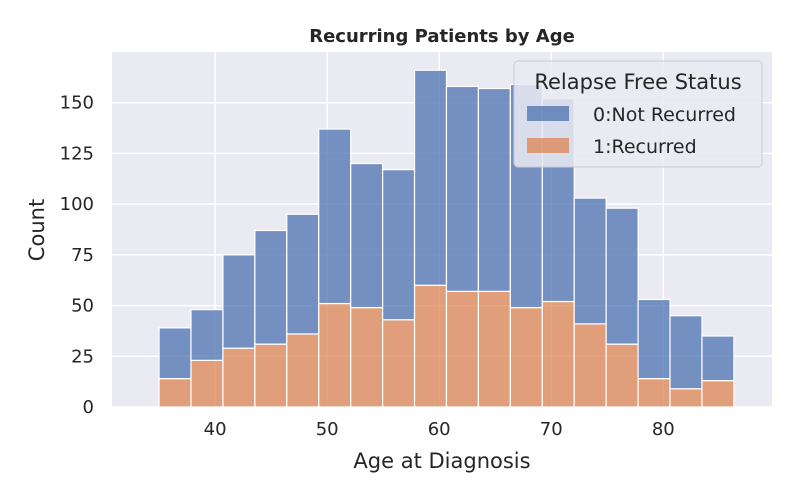 This screenshot has height=500, width=800. What do you see at coordinates (88, 407) in the screenshot?
I see `y-tick-label: 0` at bounding box center [88, 407].